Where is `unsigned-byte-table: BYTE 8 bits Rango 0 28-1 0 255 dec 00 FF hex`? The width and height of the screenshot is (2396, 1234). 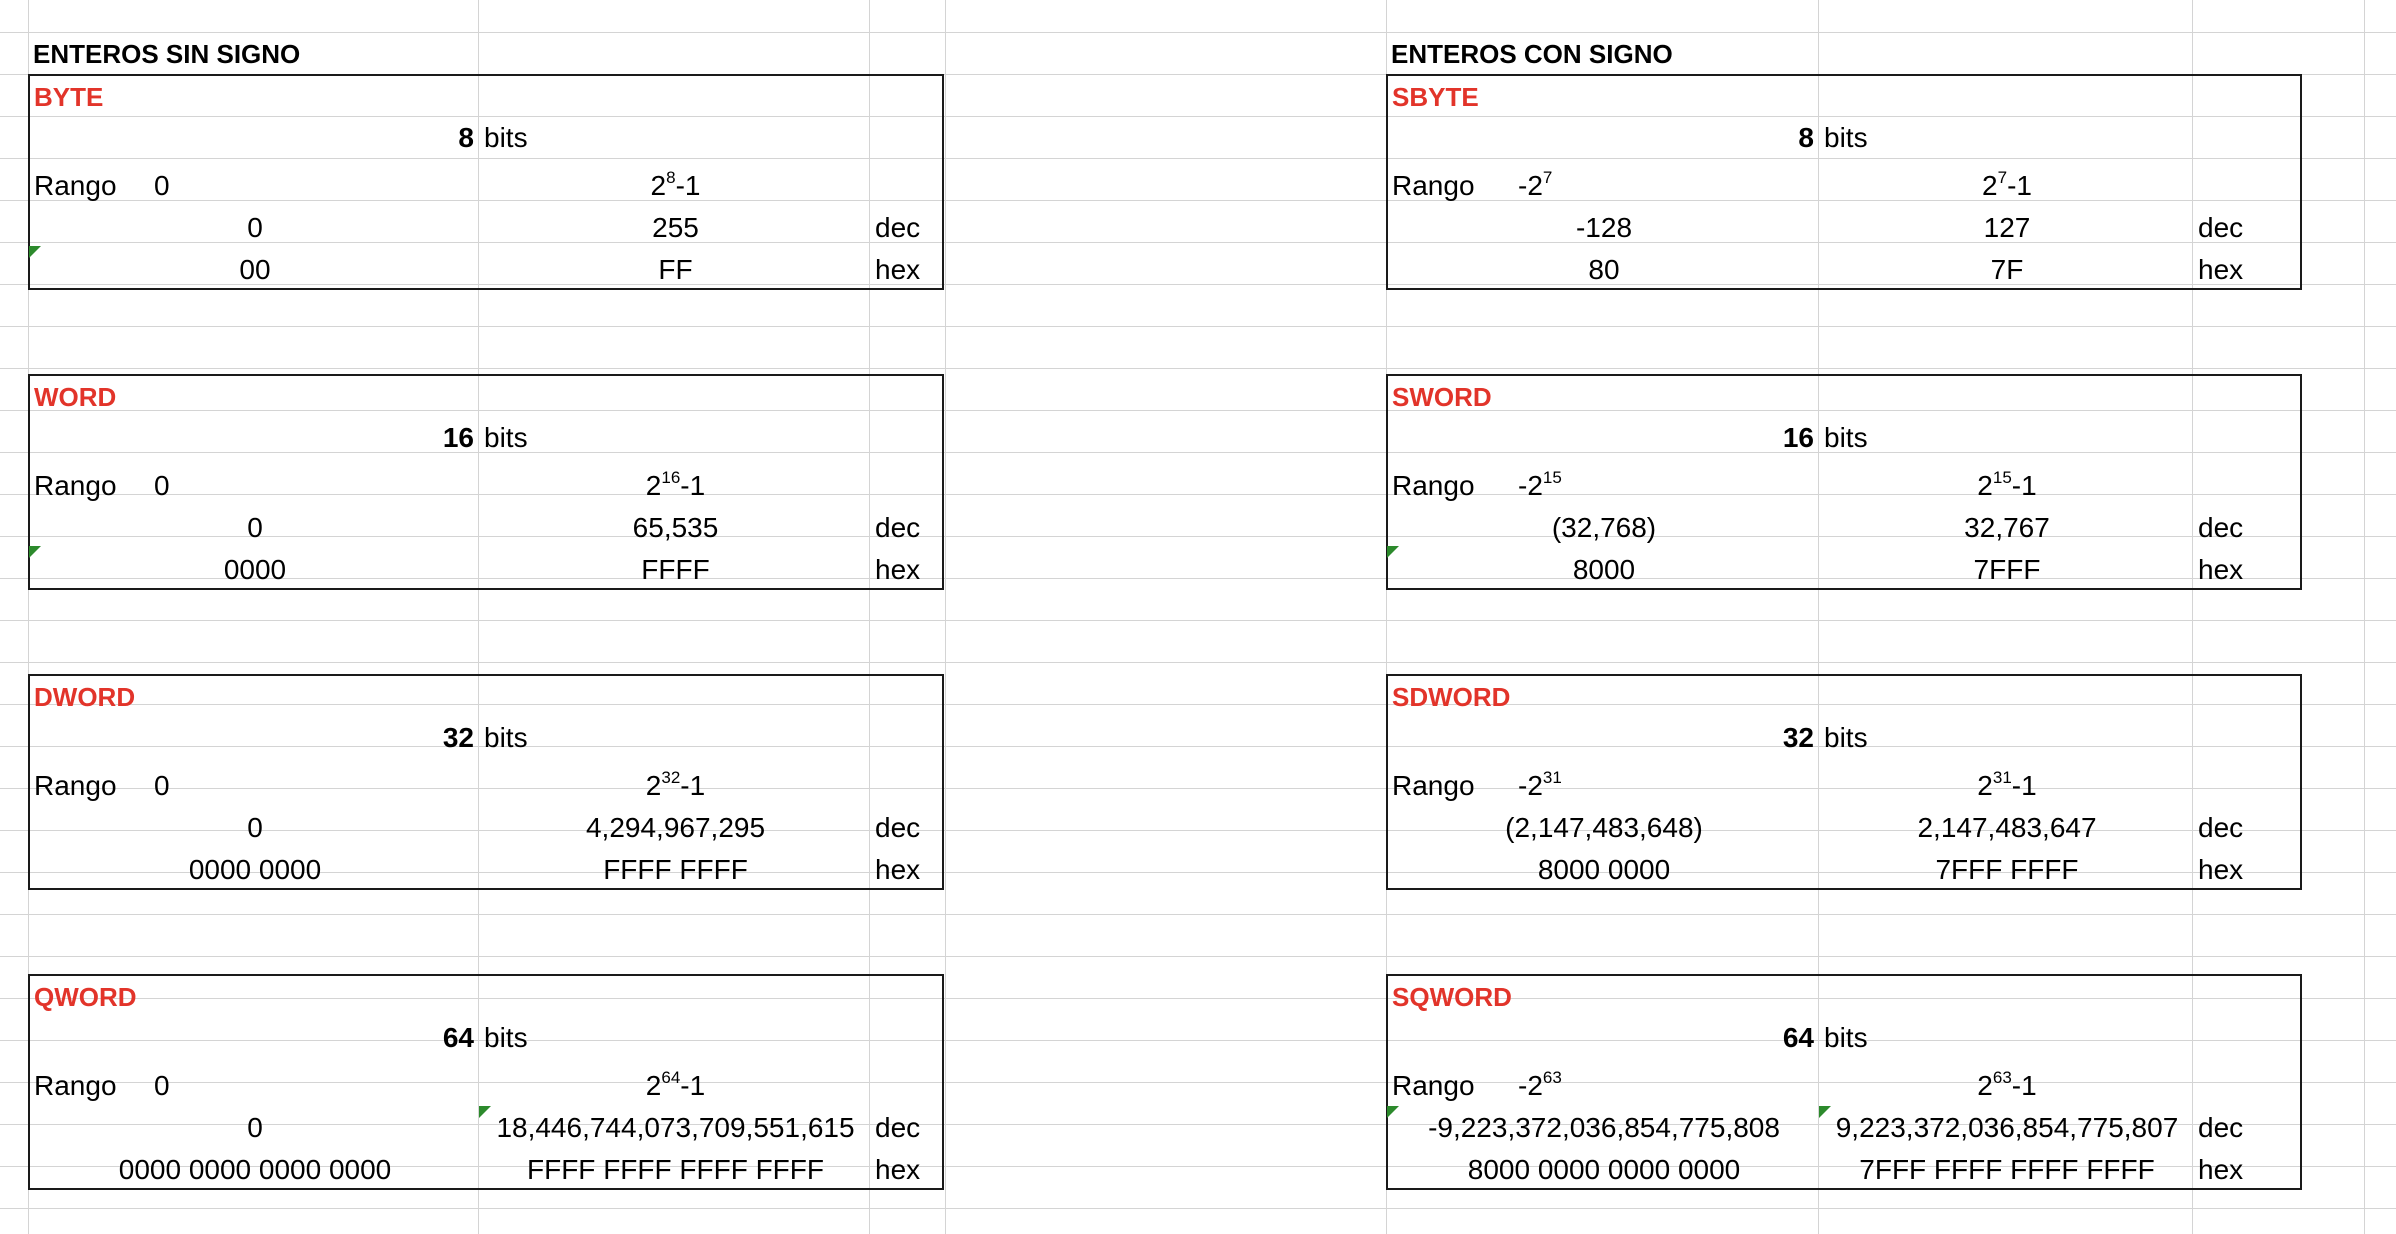
unsigned-byte-table: BYTE 8 bits Rango 0 28-1 0 255 dec 00 FF hex is located at coordinates (486, 182).